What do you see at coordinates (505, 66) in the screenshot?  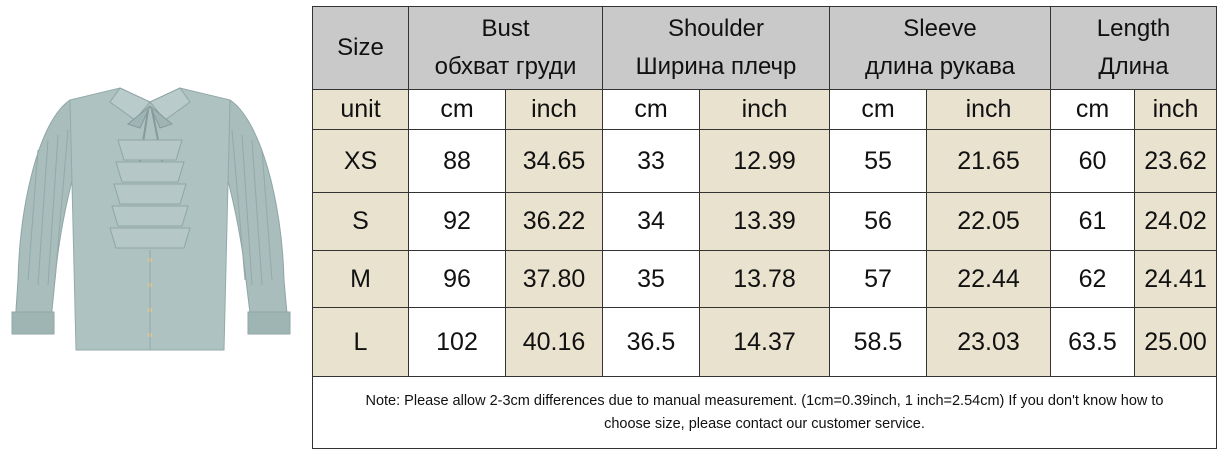 I see `bust-ru: обхват груди` at bounding box center [505, 66].